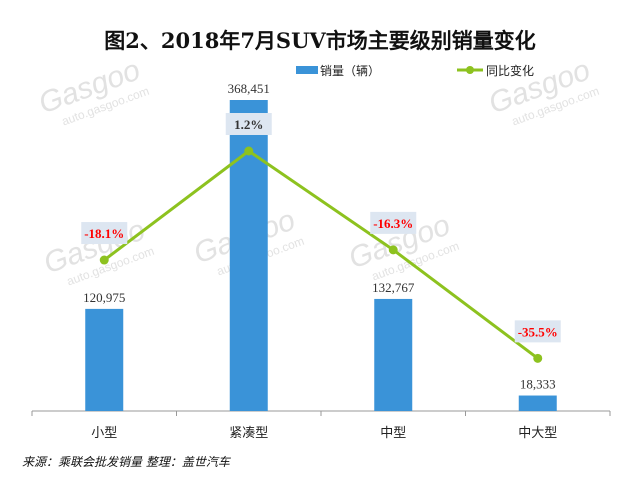 Image resolution: width=630 pixels, height=481 pixels. I want to click on line-data-label: -16.3%, so click(393, 223).